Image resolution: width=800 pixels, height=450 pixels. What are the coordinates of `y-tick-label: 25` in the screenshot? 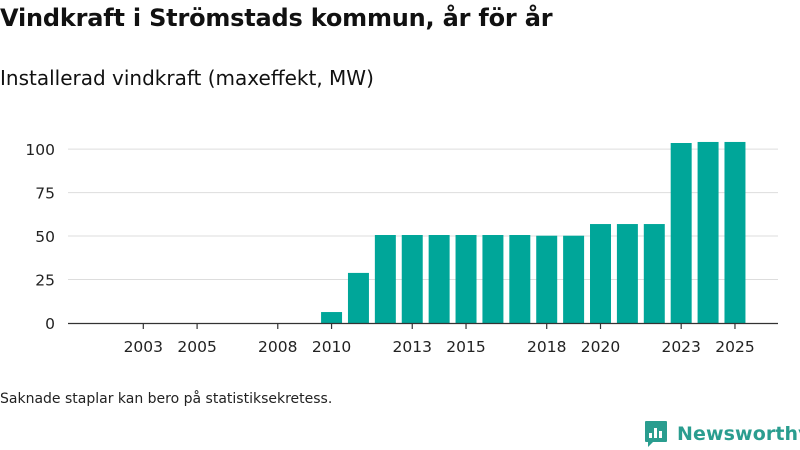 It's located at (45, 281).